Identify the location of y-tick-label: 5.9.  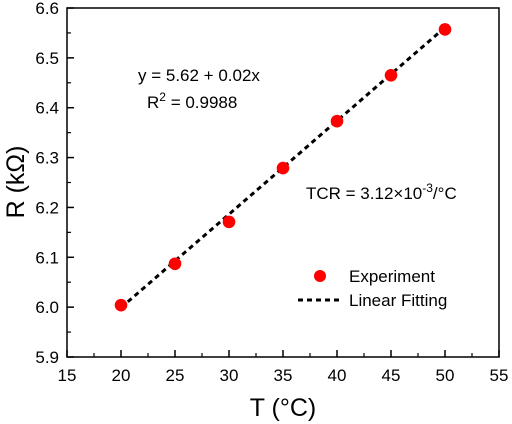
(47, 357).